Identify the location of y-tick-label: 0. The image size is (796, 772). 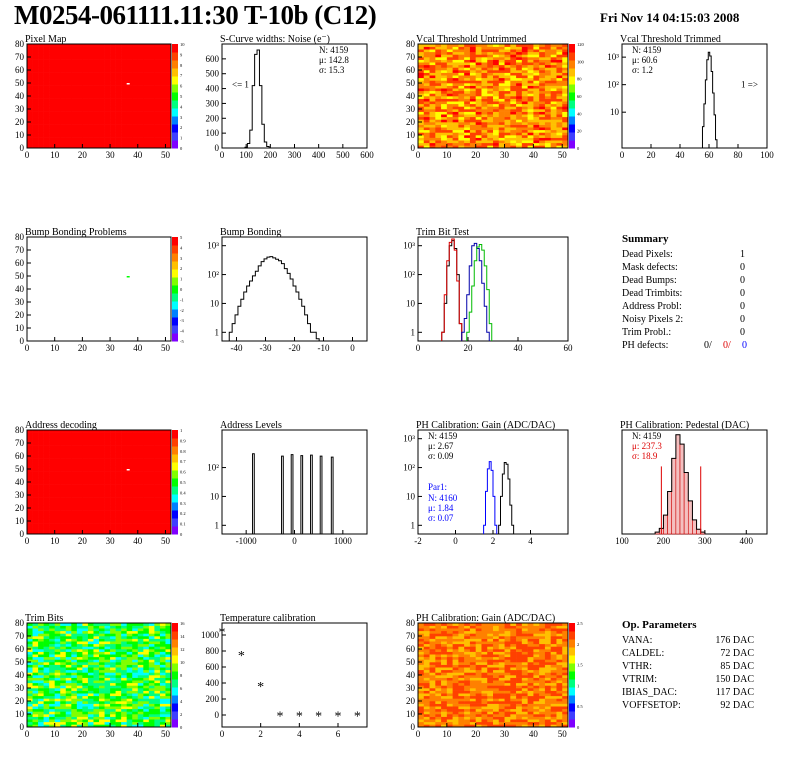
(22, 341).